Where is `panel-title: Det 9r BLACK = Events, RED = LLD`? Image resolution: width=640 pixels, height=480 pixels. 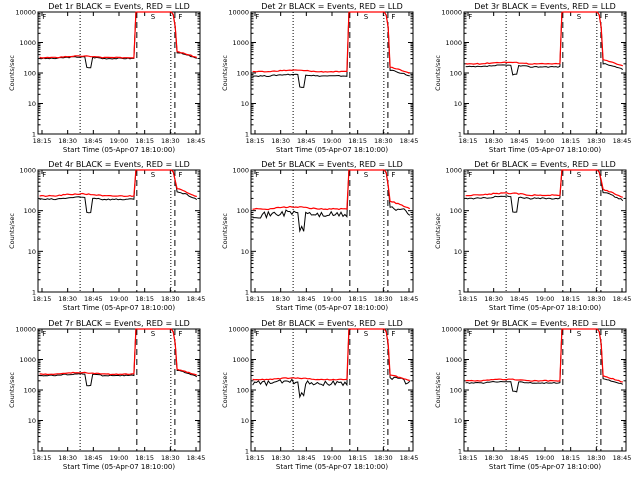 panel-title: Det 9r BLACK = Events, RED = LLD is located at coordinates (545, 323).